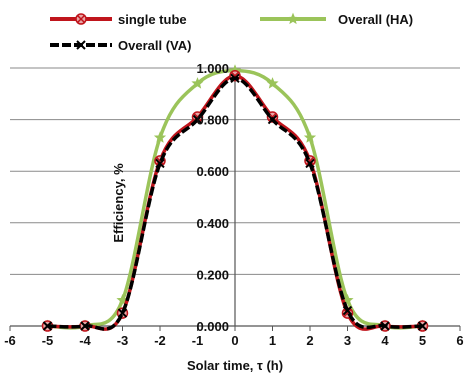 The height and width of the screenshot is (377, 474). Describe the element at coordinates (212, 120) in the screenshot. I see `y-tick-label: 0.800` at that location.